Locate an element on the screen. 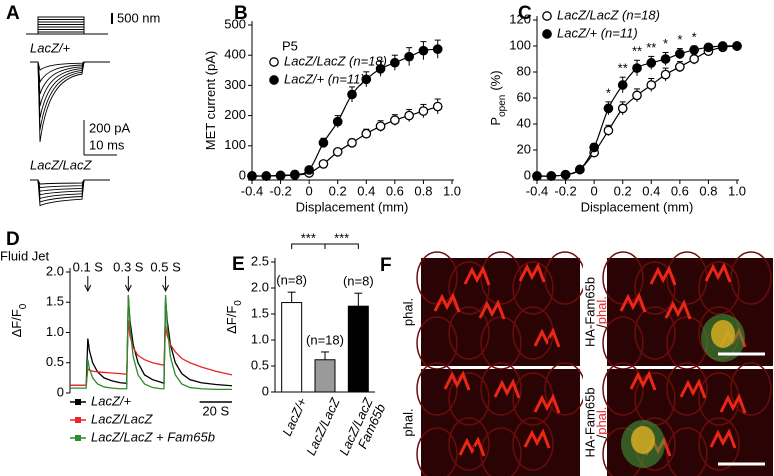 This screenshot has width=774, height=476. x-tick-label: 0 is located at coordinates (594, 190).